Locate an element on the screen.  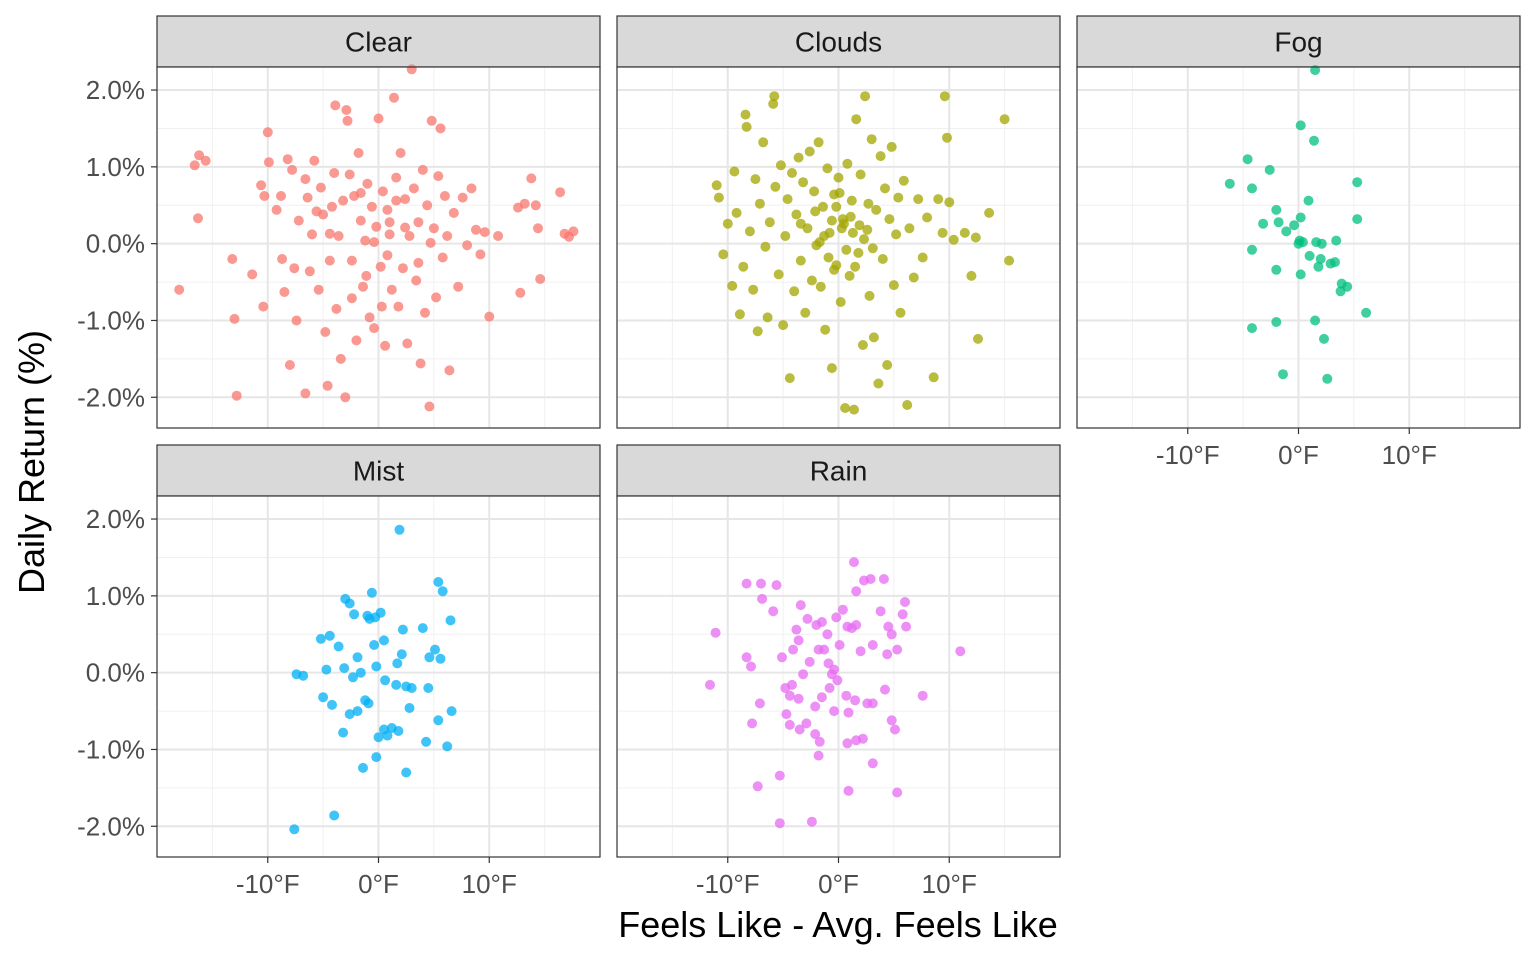
facet-fog: Fog -10°F 0°F 10°F is located at coordinates (1298, 242).